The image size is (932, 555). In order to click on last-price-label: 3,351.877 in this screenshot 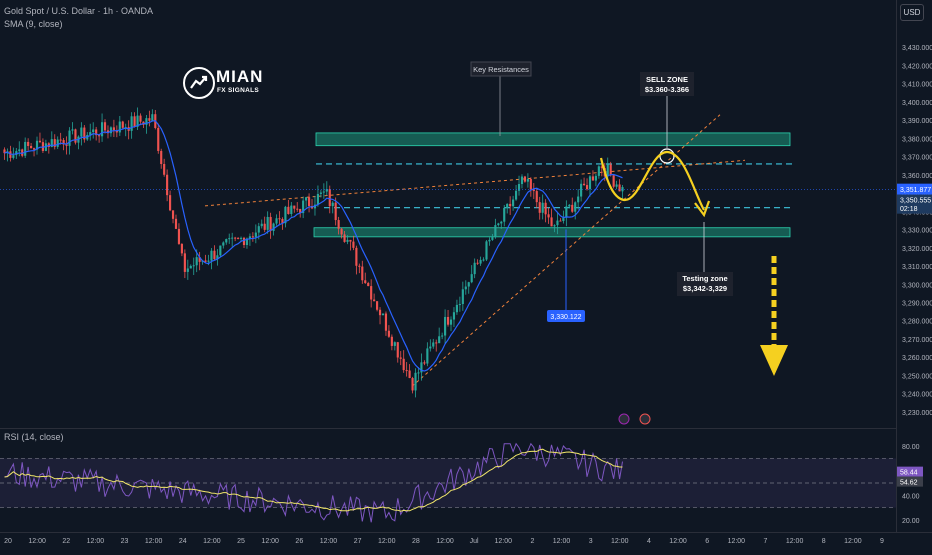, I will do `click(915, 190)`.